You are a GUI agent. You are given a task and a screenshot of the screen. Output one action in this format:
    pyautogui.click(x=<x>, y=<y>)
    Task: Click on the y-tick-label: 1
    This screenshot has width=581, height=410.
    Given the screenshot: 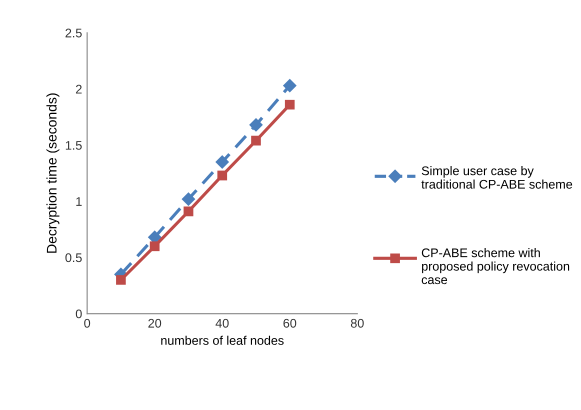 What is the action you would take?
    pyautogui.click(x=79, y=201)
    